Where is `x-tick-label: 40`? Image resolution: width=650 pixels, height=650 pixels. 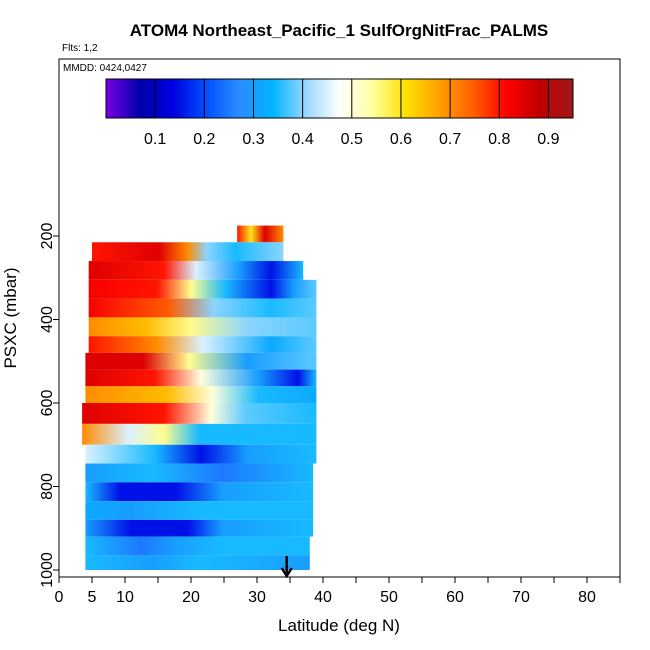
x-tick-label: 40 is located at coordinates (323, 597).